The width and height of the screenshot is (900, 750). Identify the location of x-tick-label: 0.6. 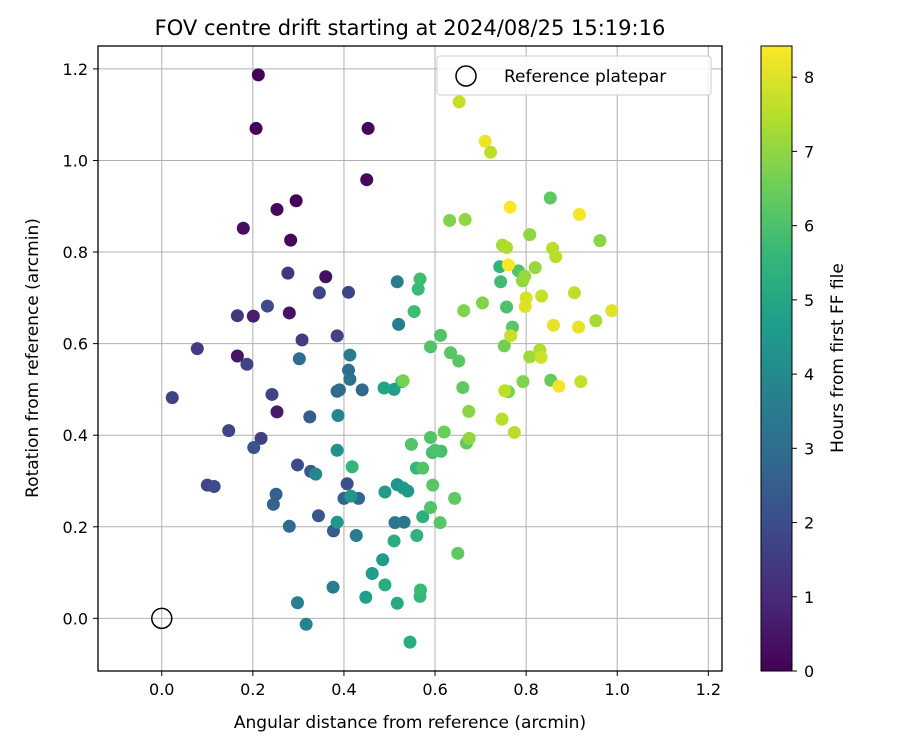
(434, 689).